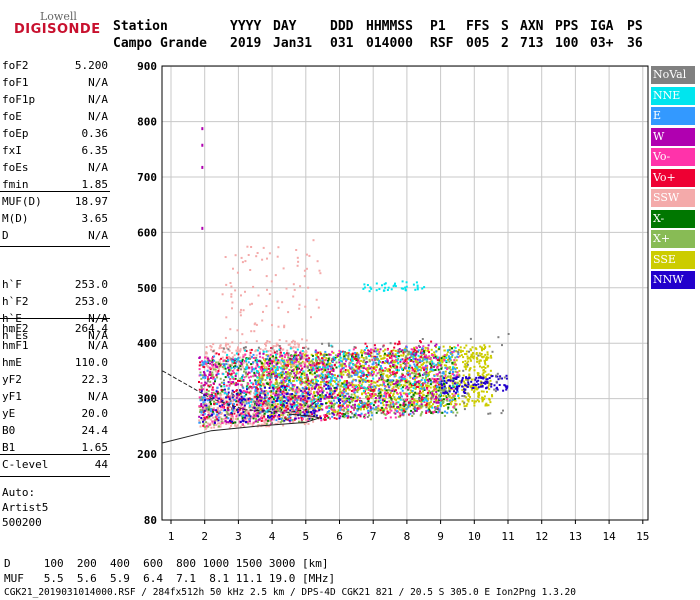 The width and height of the screenshot is (700, 600). I want to click on logo-digisonde: DIGISONDE, so click(57, 29).